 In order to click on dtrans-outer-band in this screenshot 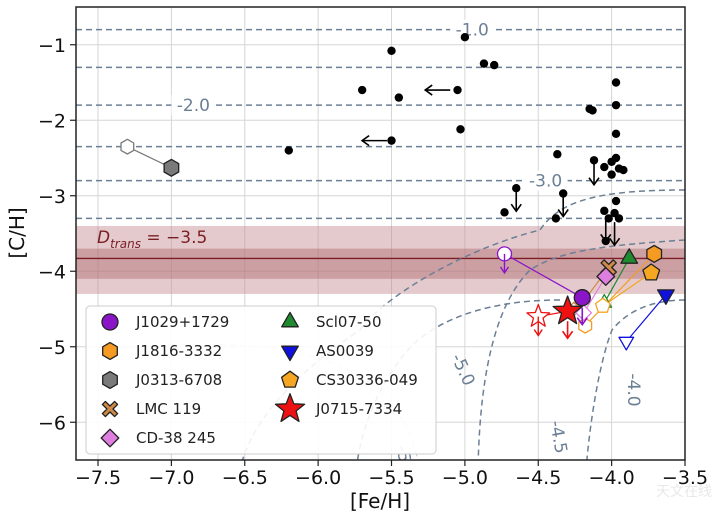, I will do `click(380, 259)`.